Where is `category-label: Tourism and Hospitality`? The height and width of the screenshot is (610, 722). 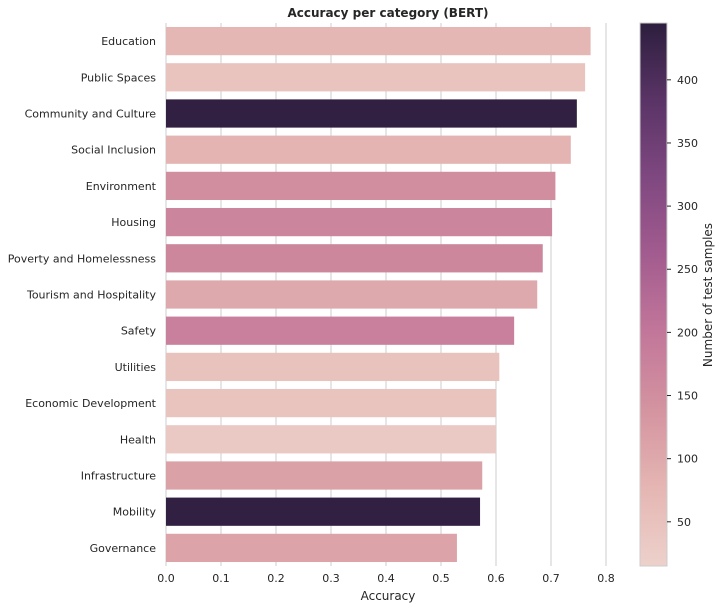 category-label: Tourism and Hospitality is located at coordinates (91, 295).